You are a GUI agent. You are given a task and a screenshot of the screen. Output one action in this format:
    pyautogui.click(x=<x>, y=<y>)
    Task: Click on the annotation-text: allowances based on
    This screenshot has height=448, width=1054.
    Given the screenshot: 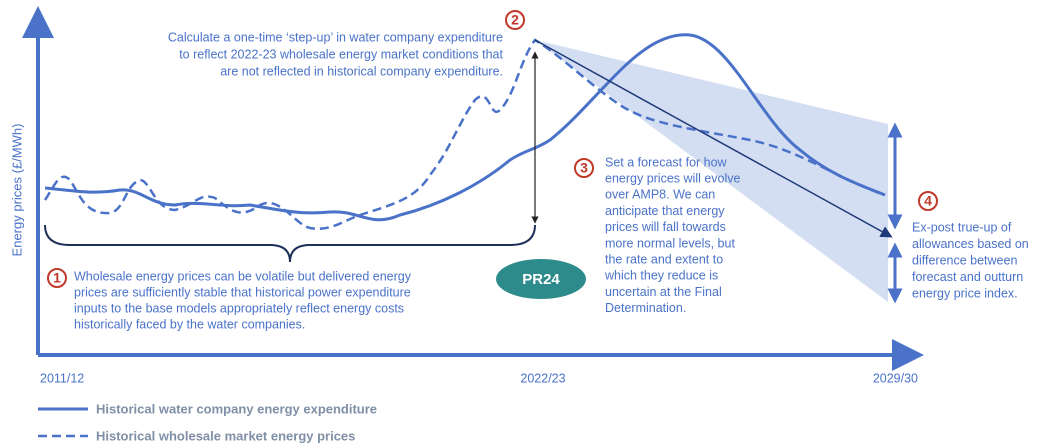 What is the action you would take?
    pyautogui.click(x=970, y=244)
    